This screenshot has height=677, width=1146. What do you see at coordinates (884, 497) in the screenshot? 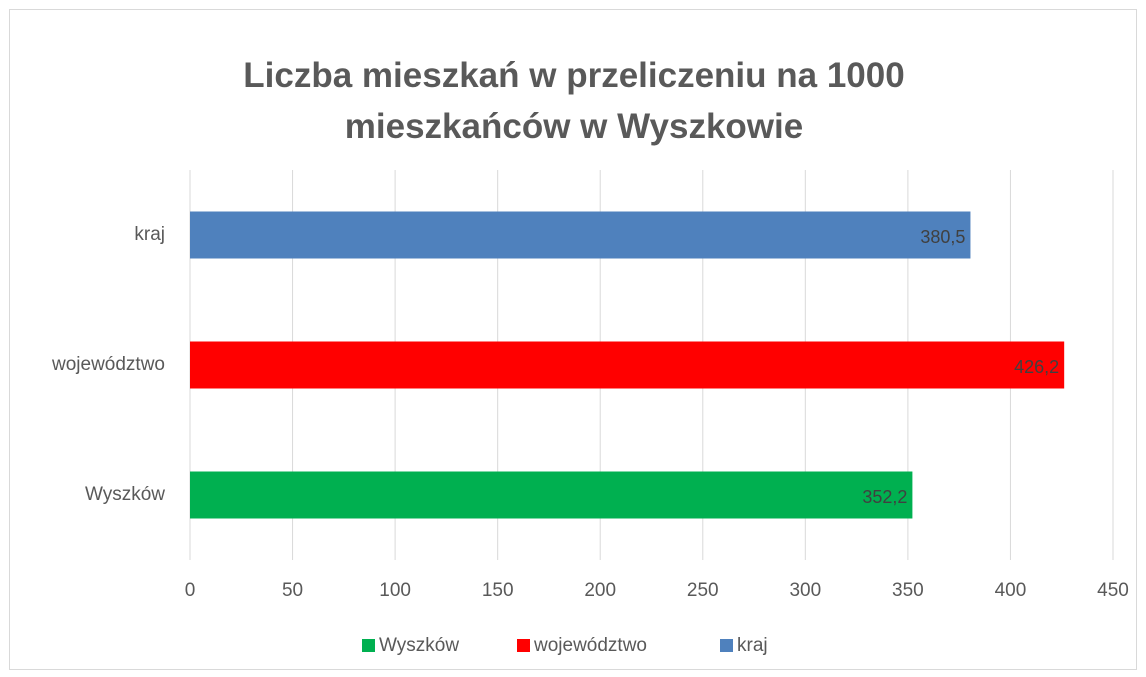
I see `data-label: 352,2` at bounding box center [884, 497].